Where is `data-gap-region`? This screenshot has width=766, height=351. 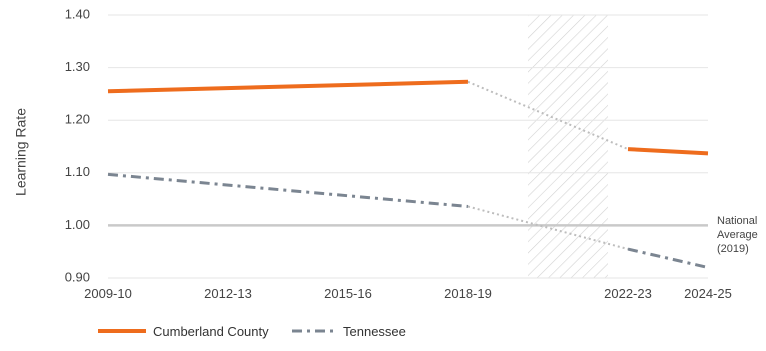
data-gap-region is located at coordinates (568, 146).